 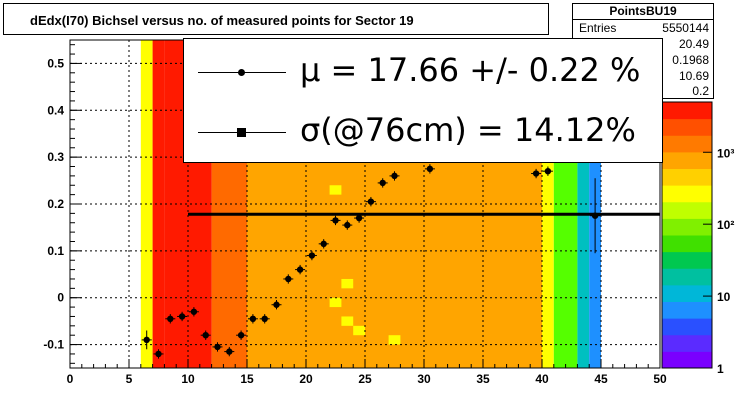 I want to click on x-tick-label: 40, so click(x=542, y=379).